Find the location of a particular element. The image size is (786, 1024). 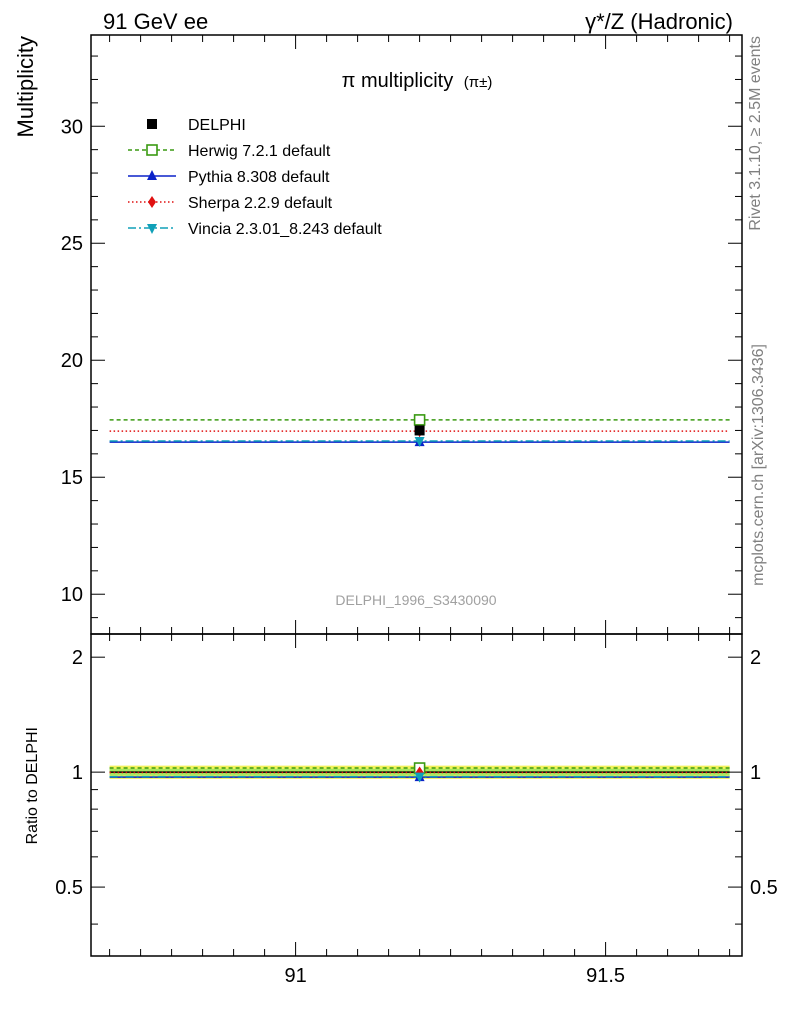

data-point-DELPHI is located at coordinates (419, 430).